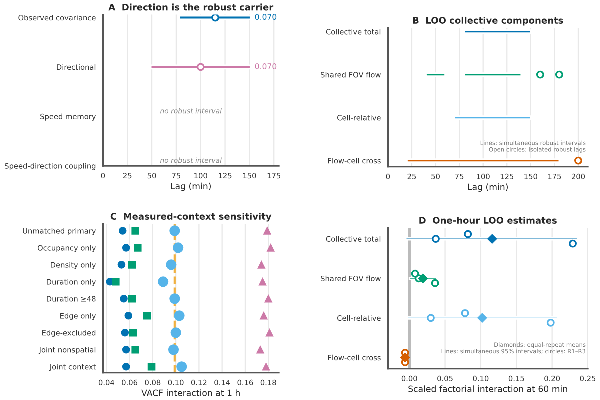 Image resolution: width=600 pixels, height=400 pixels. I want to click on chart-title: C Measured-context sensitivity, so click(191, 217).